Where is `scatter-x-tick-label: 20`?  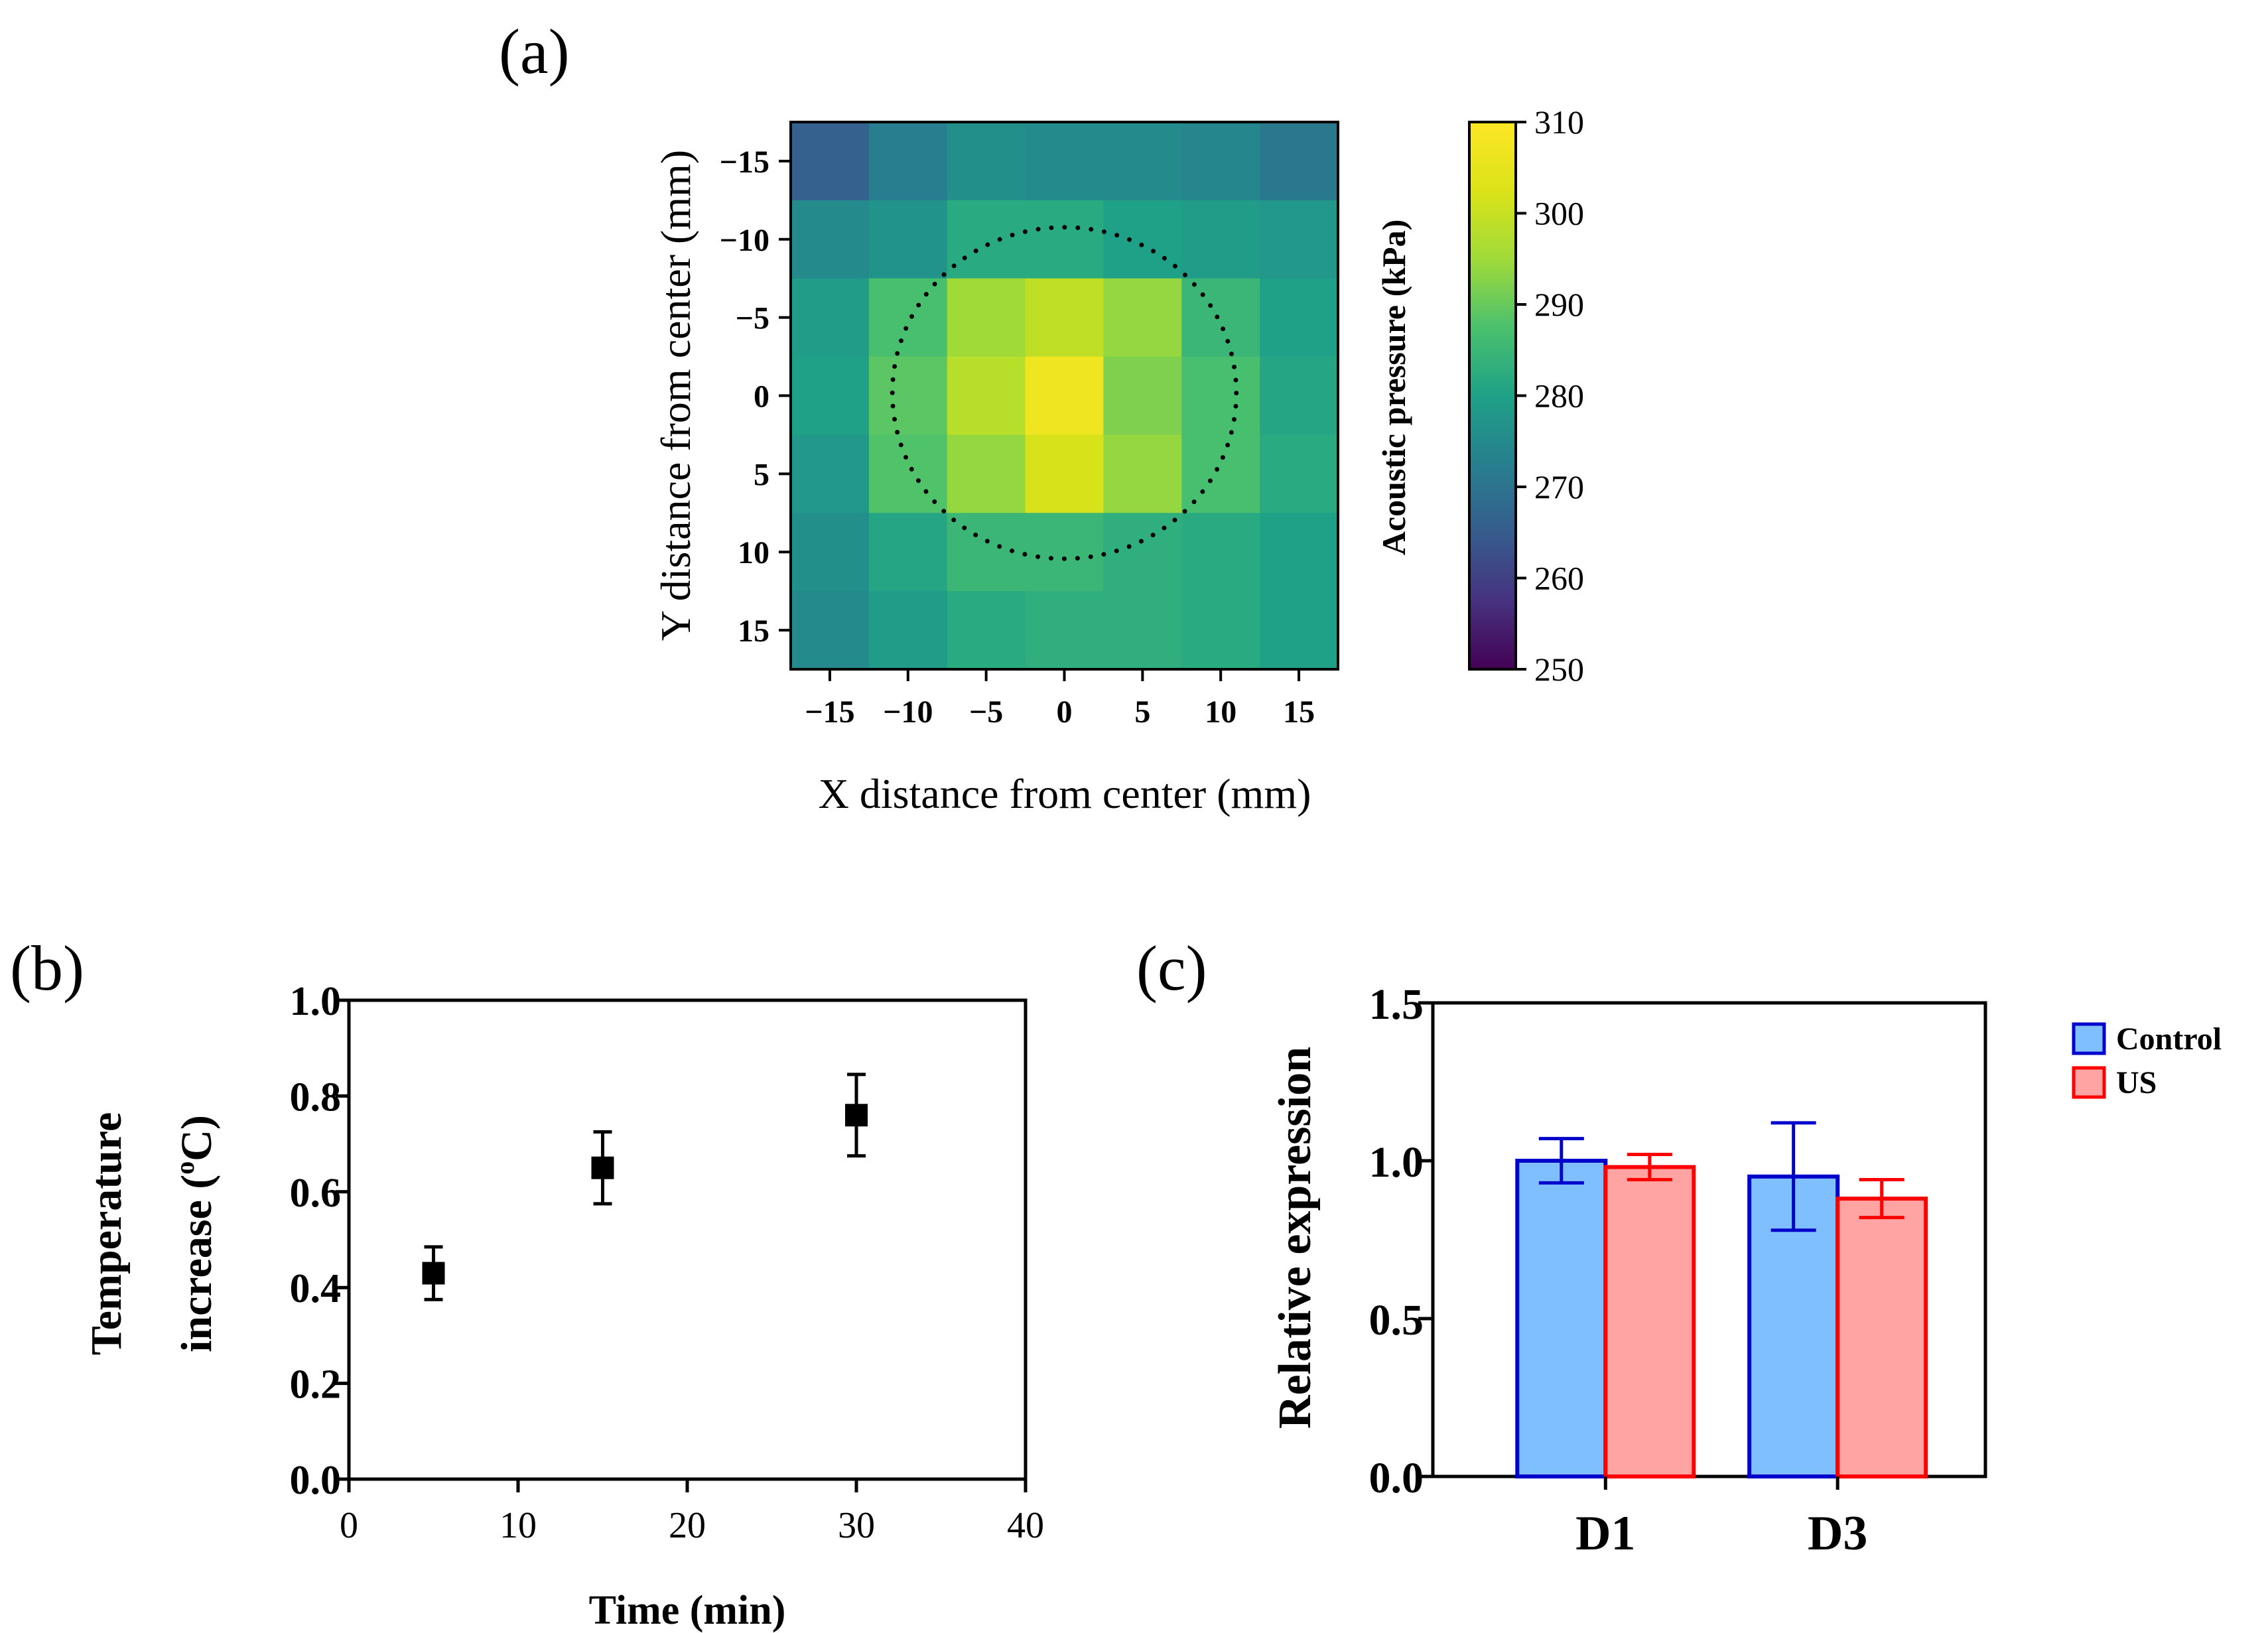 scatter-x-tick-label: 20 is located at coordinates (688, 1525).